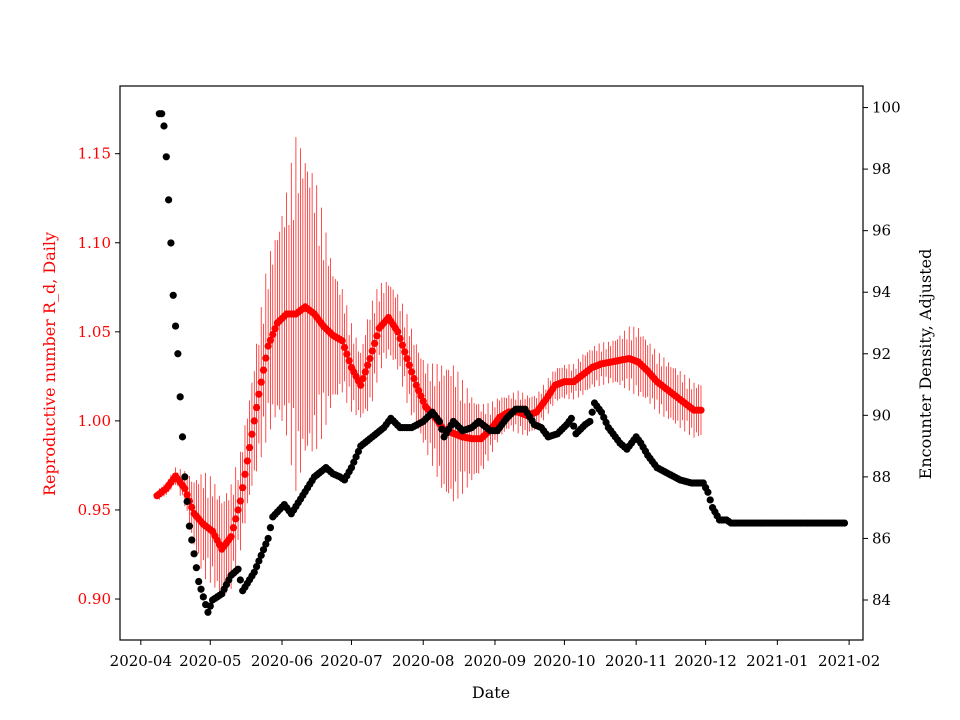 The image size is (960, 720). What do you see at coordinates (94, 243) in the screenshot?
I see `left-y-tick-label: 1.10` at bounding box center [94, 243].